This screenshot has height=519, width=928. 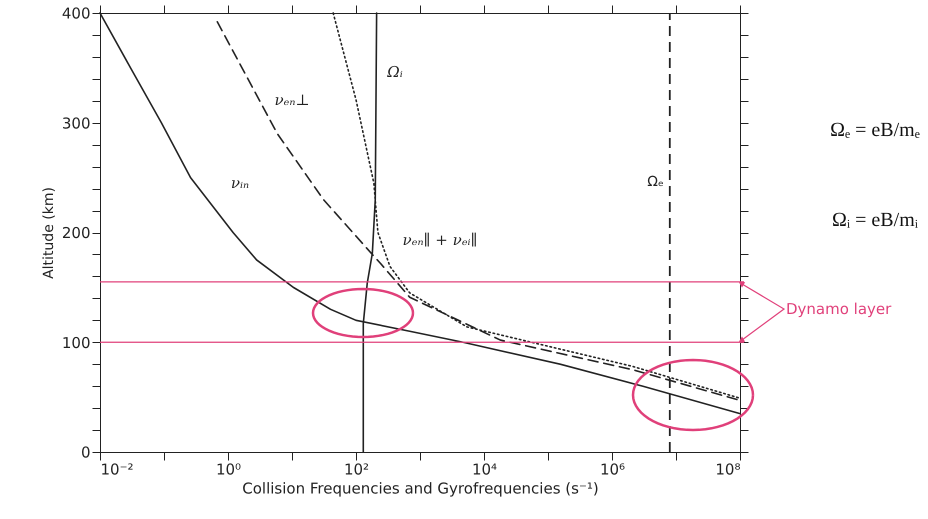 What do you see at coordinates (394, 72) in the screenshot?
I see `annotation: Ωᵢ` at bounding box center [394, 72].